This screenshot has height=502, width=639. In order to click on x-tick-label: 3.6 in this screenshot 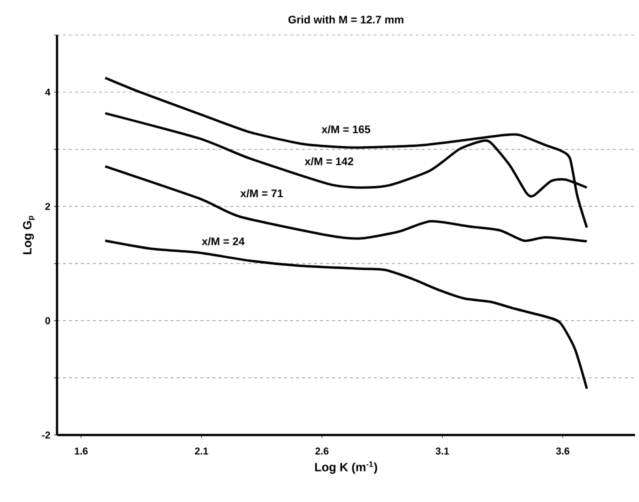, I will do `click(563, 451)`.